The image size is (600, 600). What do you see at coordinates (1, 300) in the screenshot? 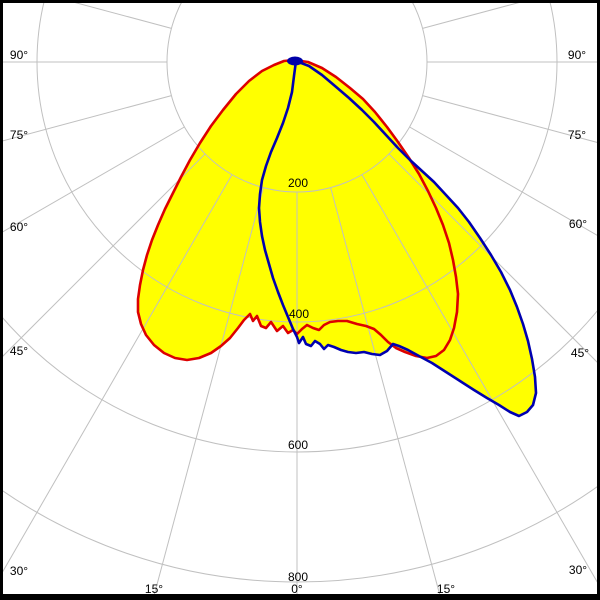
I see `frame-left` at bounding box center [1, 300].